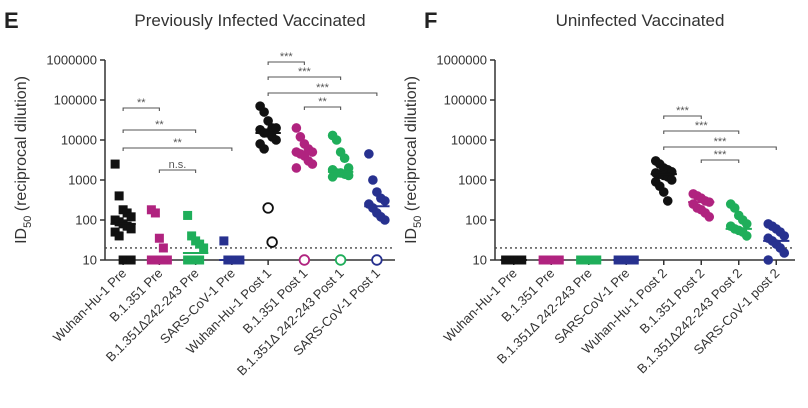 The image size is (808, 408). What do you see at coordinates (178, 165) in the screenshot?
I see `significance-label: n.s.` at bounding box center [178, 165].